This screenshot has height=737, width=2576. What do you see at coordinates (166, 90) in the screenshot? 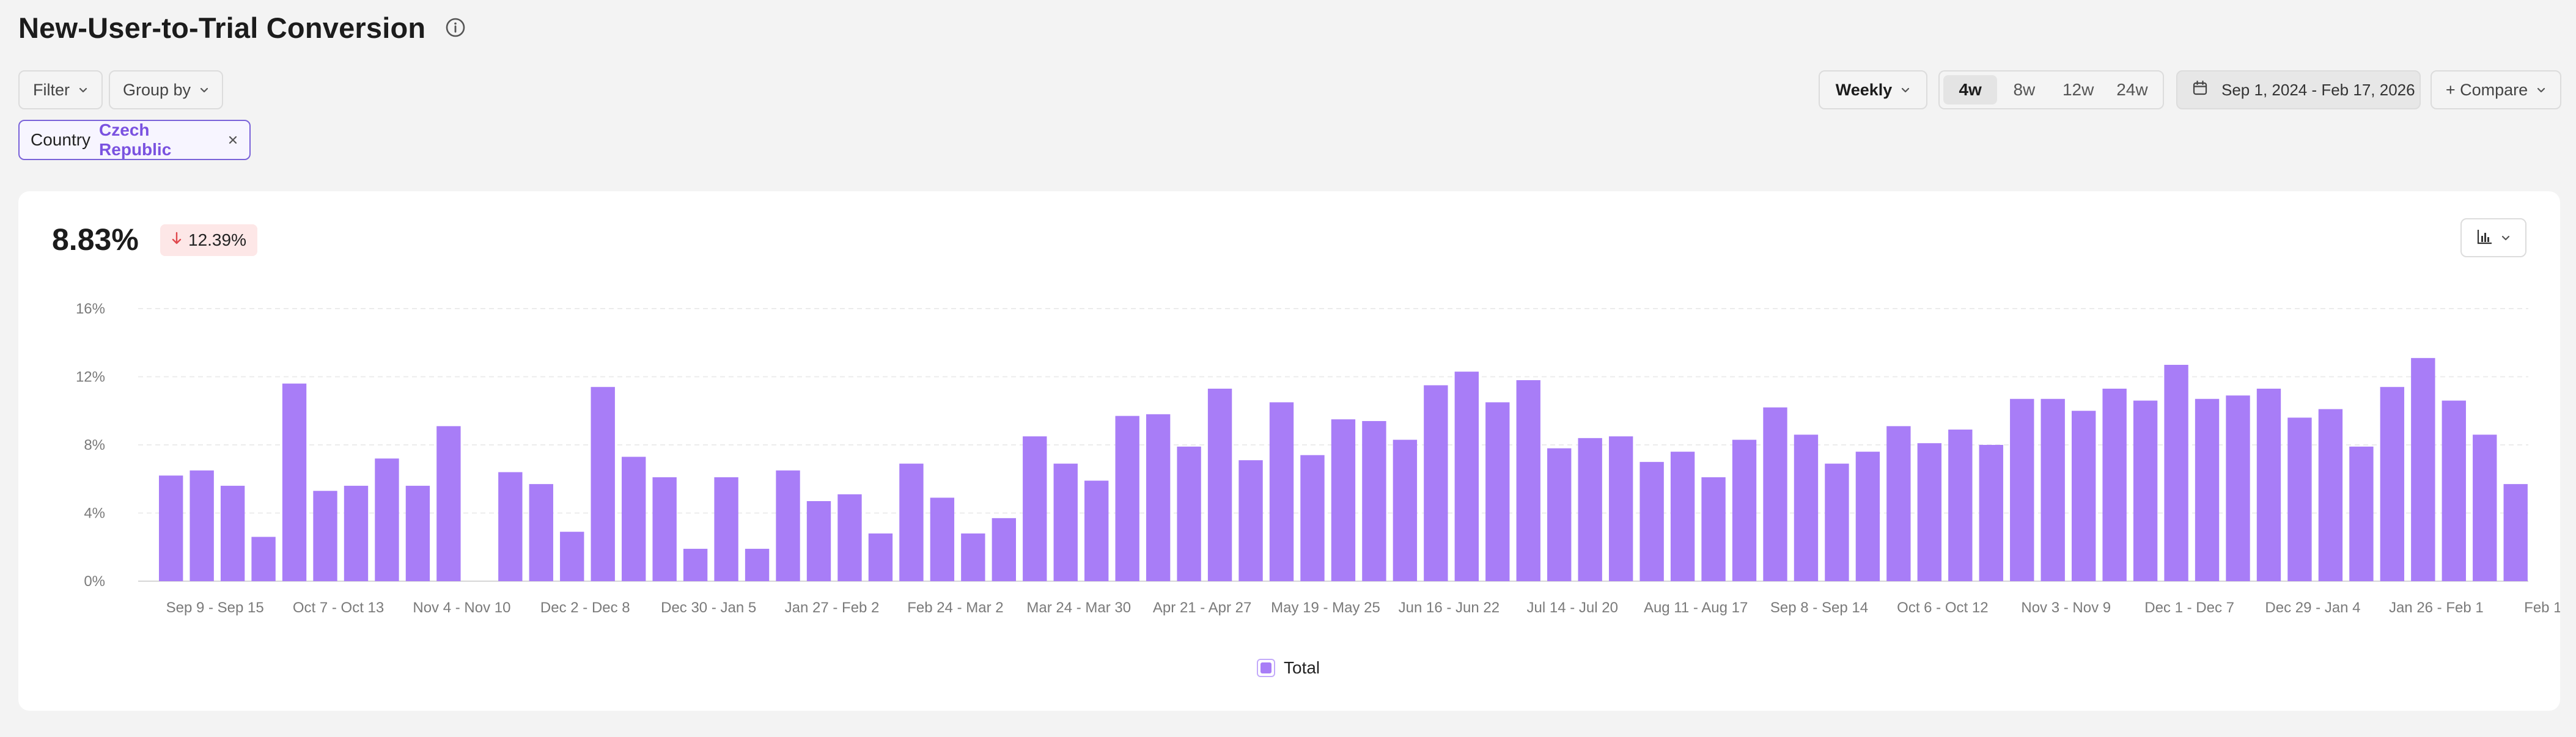
I see `group-by-button: Group by` at bounding box center [166, 90].